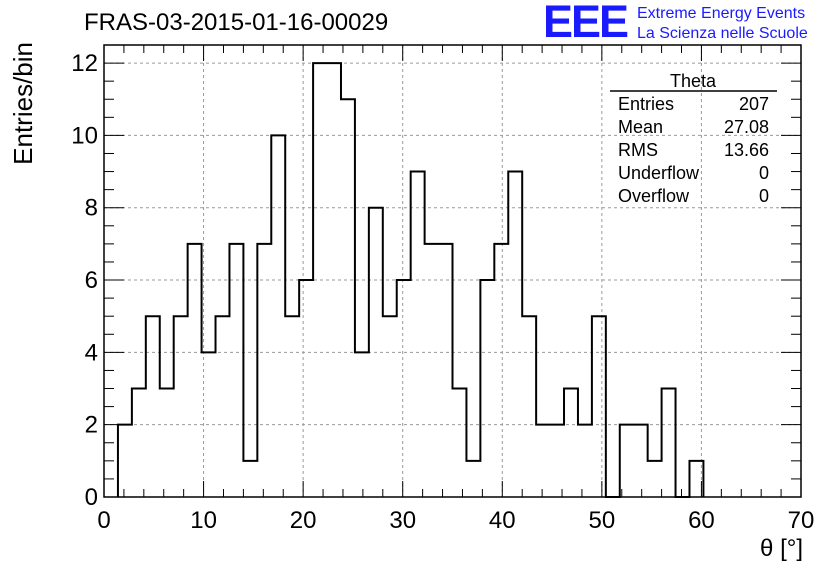 Image resolution: width=836 pixels, height=572 pixels. What do you see at coordinates (303, 520) in the screenshot?
I see `x-tick-label: 20` at bounding box center [303, 520].